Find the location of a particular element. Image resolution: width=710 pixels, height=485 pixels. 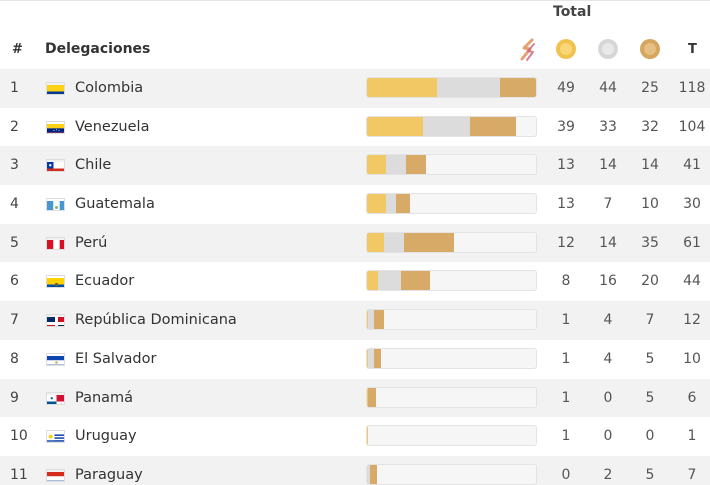

flag-venezuela-icon is located at coordinates (55, 127).